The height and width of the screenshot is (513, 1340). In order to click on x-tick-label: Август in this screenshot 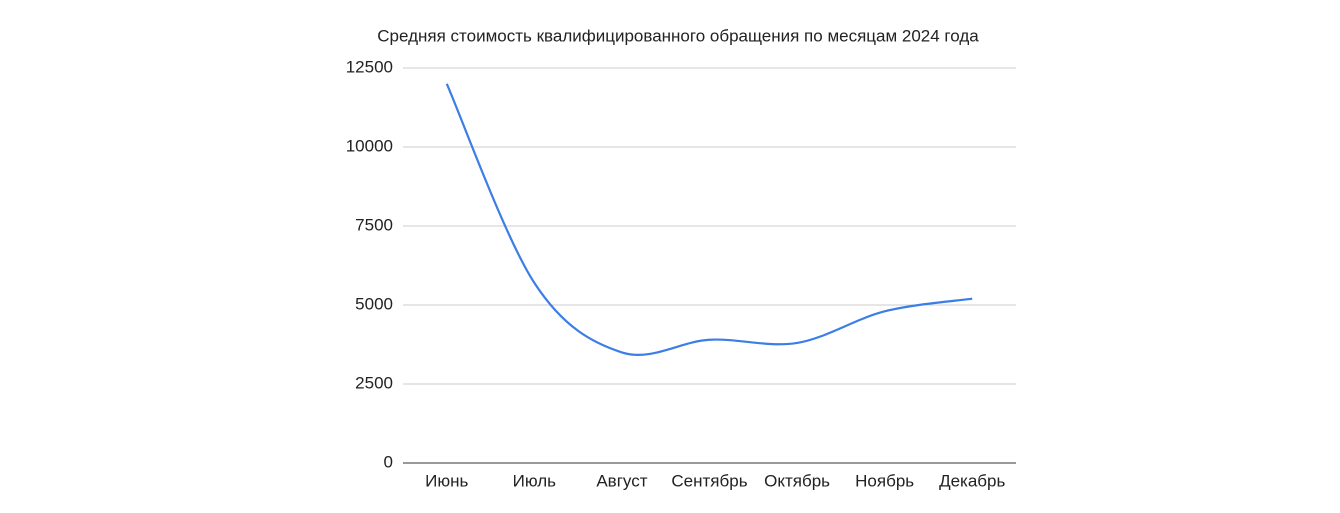, I will do `click(621, 480)`.